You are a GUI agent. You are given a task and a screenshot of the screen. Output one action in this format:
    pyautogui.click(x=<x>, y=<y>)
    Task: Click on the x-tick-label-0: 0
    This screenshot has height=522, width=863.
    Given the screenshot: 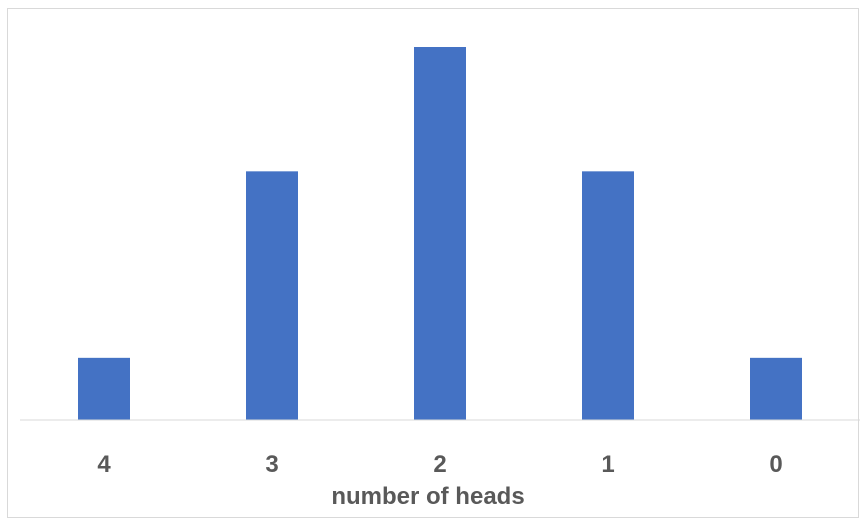 What is the action you would take?
    pyautogui.click(x=775, y=464)
    